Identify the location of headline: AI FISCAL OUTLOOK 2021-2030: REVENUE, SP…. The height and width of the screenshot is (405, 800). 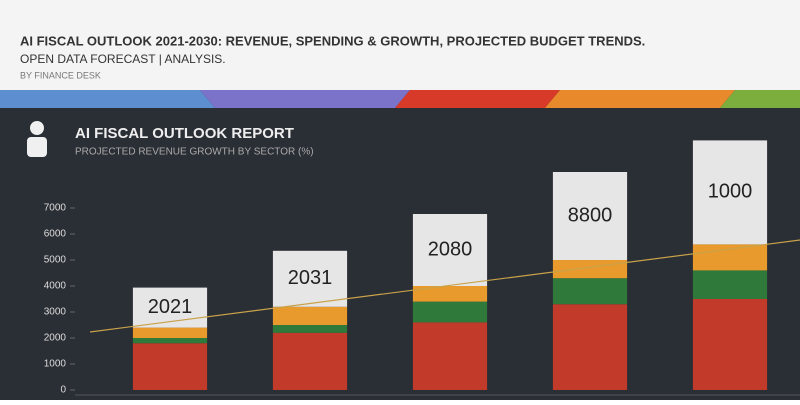
(332, 40).